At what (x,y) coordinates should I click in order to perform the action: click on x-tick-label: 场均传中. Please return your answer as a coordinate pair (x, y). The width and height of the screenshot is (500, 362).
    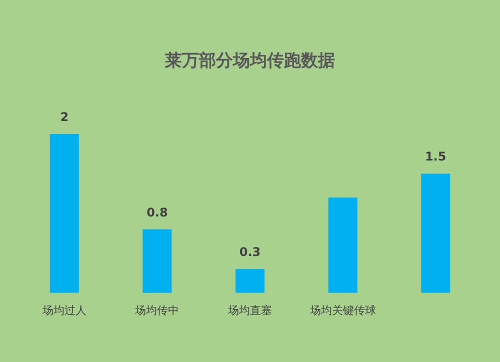
    Looking at the image, I should click on (157, 310).